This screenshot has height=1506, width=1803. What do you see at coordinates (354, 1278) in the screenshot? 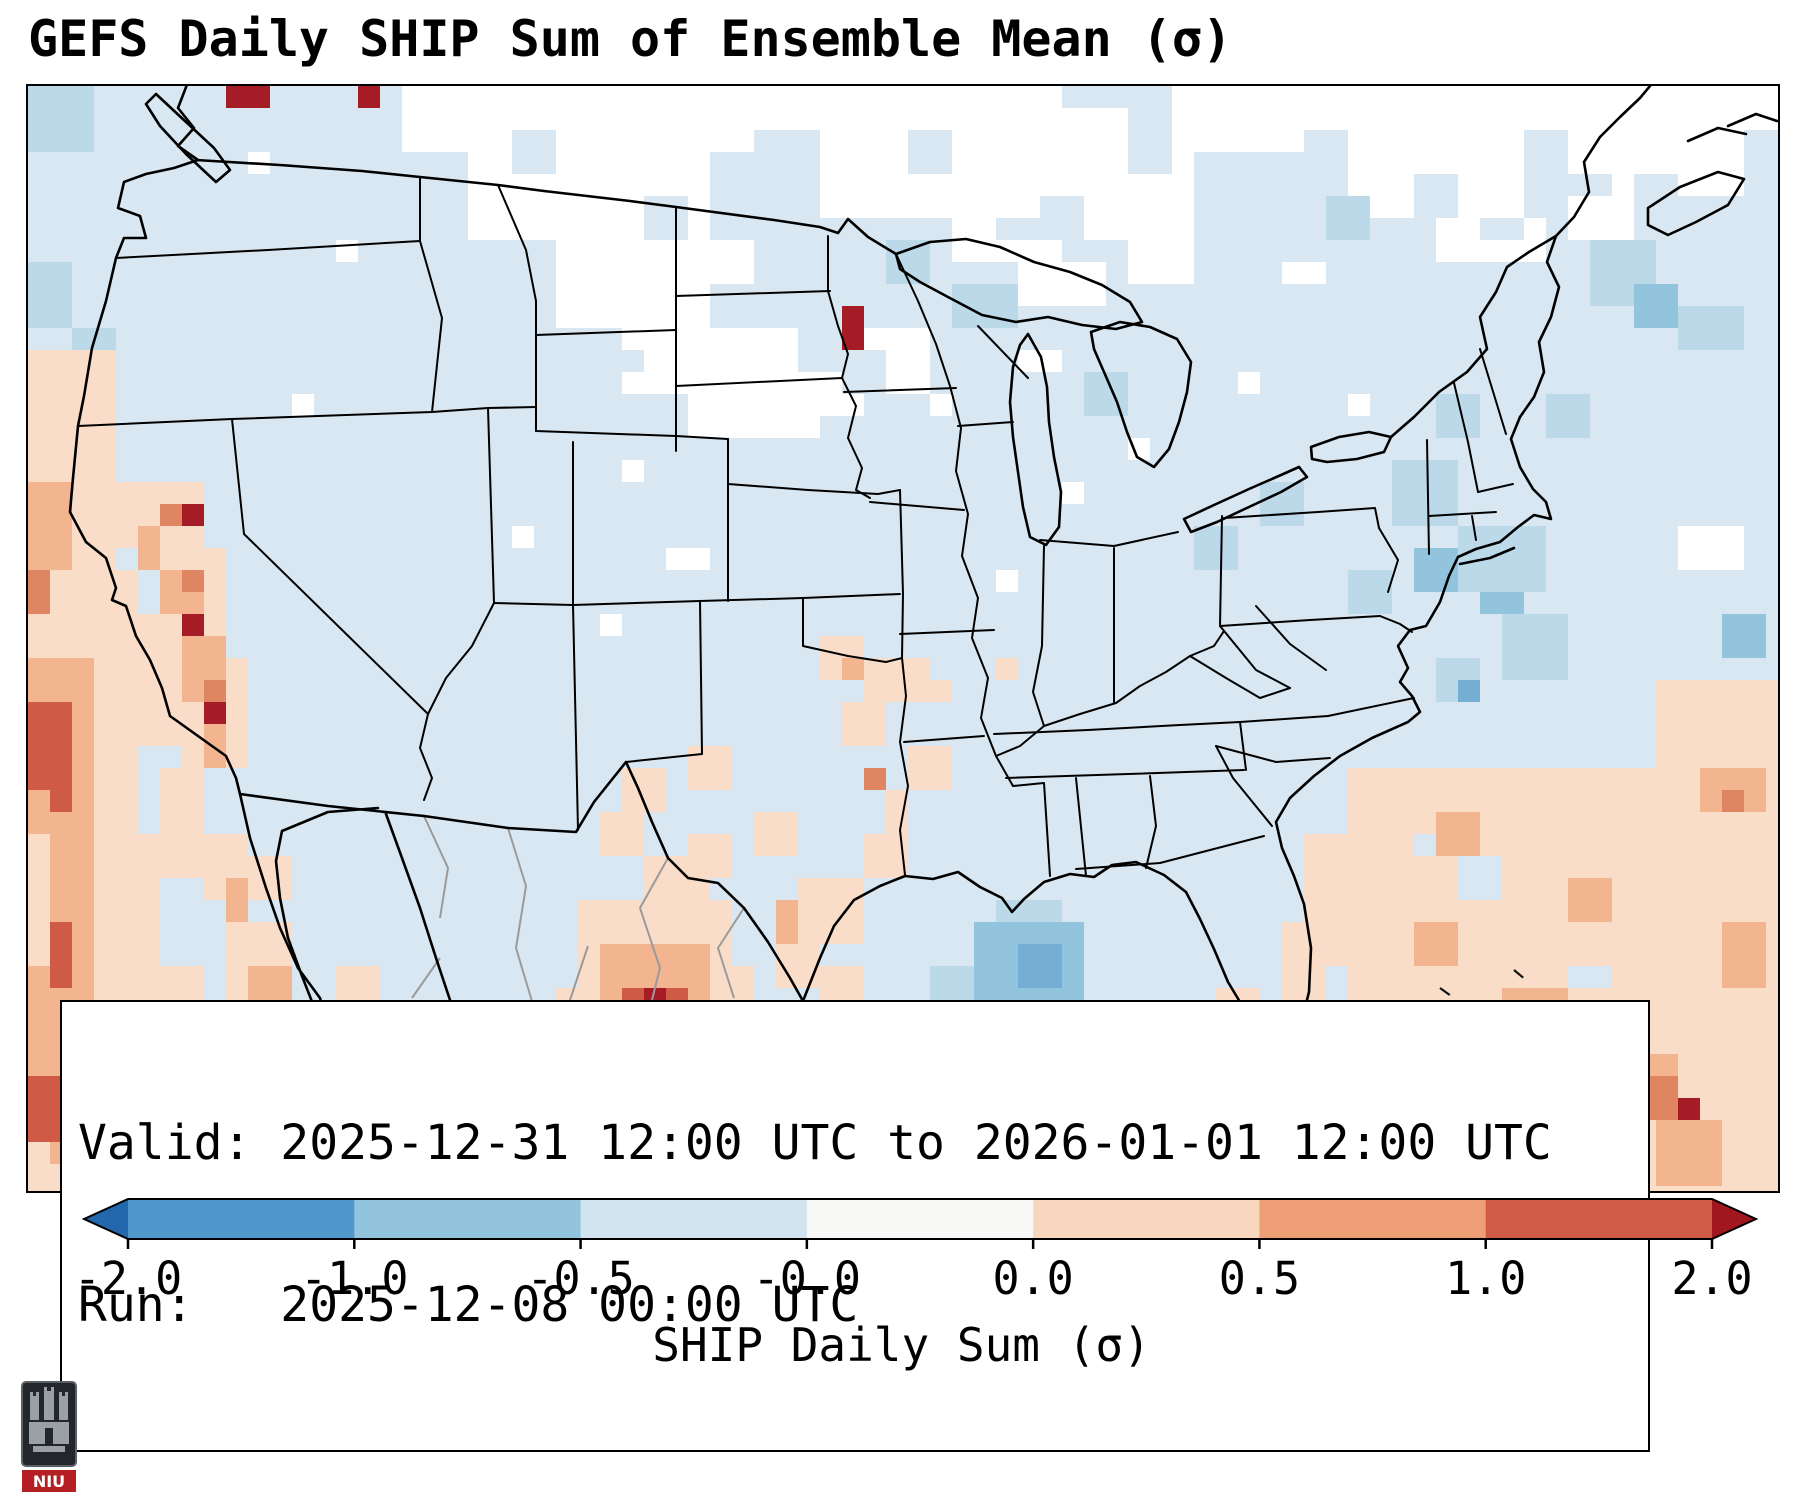
I see `colorbar-tick-label: -1.0` at bounding box center [354, 1278].